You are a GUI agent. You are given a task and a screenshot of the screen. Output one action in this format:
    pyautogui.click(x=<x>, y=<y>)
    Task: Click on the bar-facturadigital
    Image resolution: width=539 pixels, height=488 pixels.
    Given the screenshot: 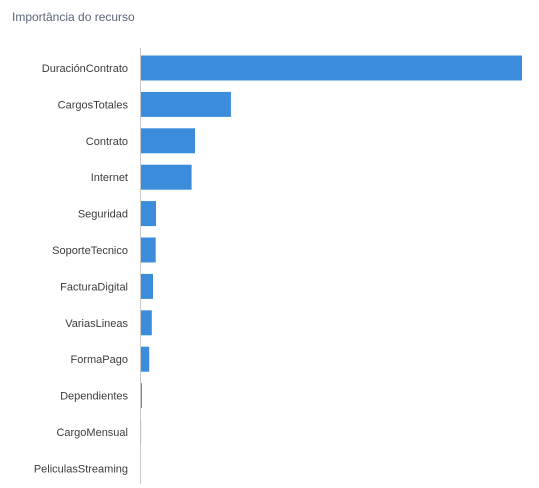 What is the action you would take?
    pyautogui.click(x=146, y=286)
    